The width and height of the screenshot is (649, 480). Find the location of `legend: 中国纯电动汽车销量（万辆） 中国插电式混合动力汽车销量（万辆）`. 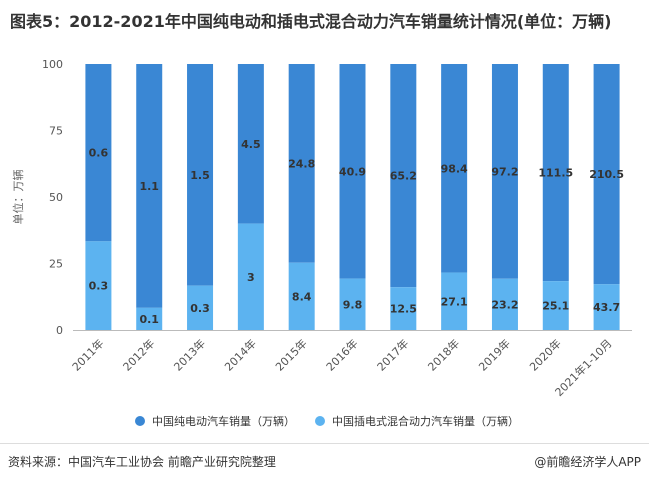

legend: 中国纯电动汽车销量（万辆） 中国插电式混合动力汽车销量（万辆） is located at coordinates (327, 421).